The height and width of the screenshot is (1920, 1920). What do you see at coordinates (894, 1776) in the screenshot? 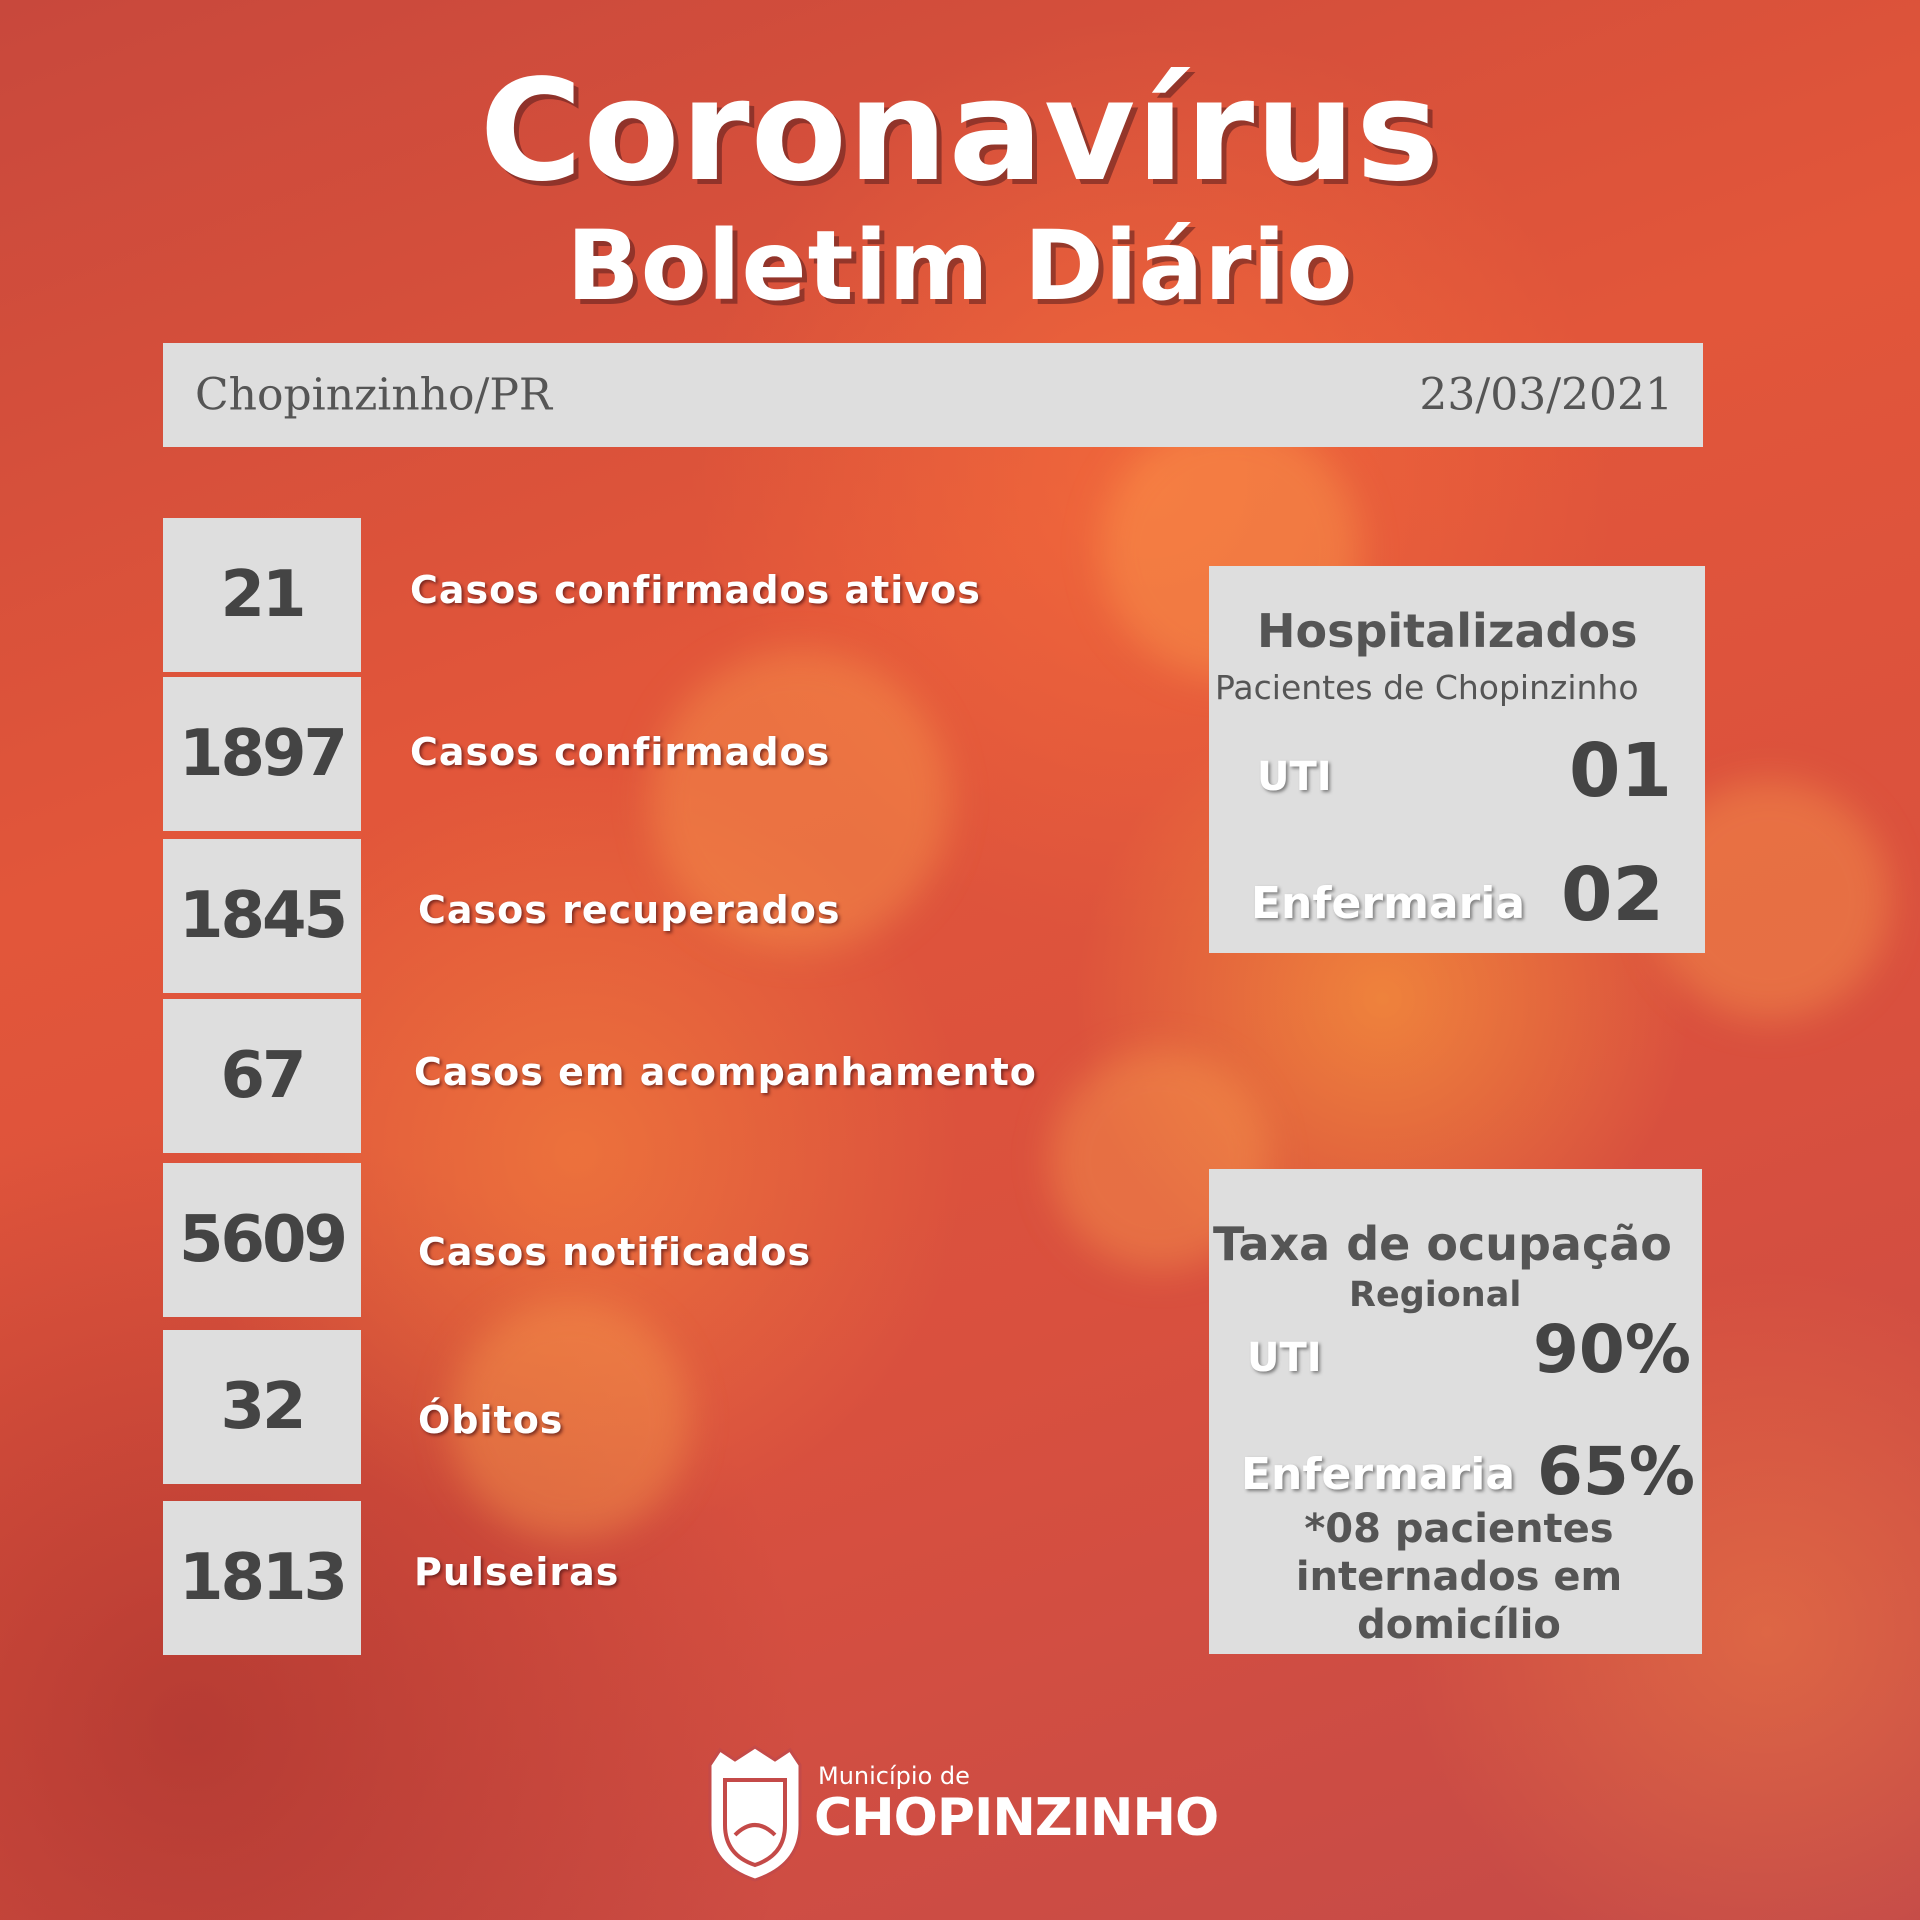
I see `footer-prefix: Município de` at bounding box center [894, 1776].